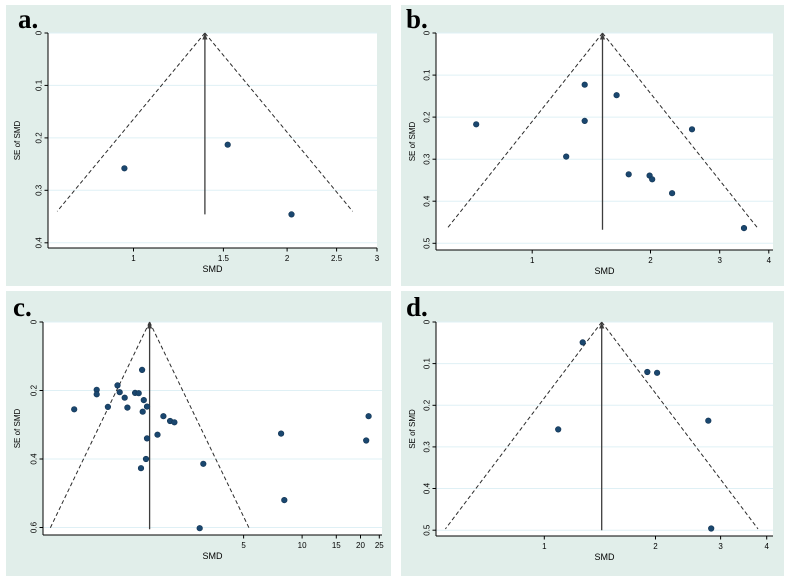 This screenshot has width=789, height=580. I want to click on y-tick-label: 0.6, so click(34, 527).